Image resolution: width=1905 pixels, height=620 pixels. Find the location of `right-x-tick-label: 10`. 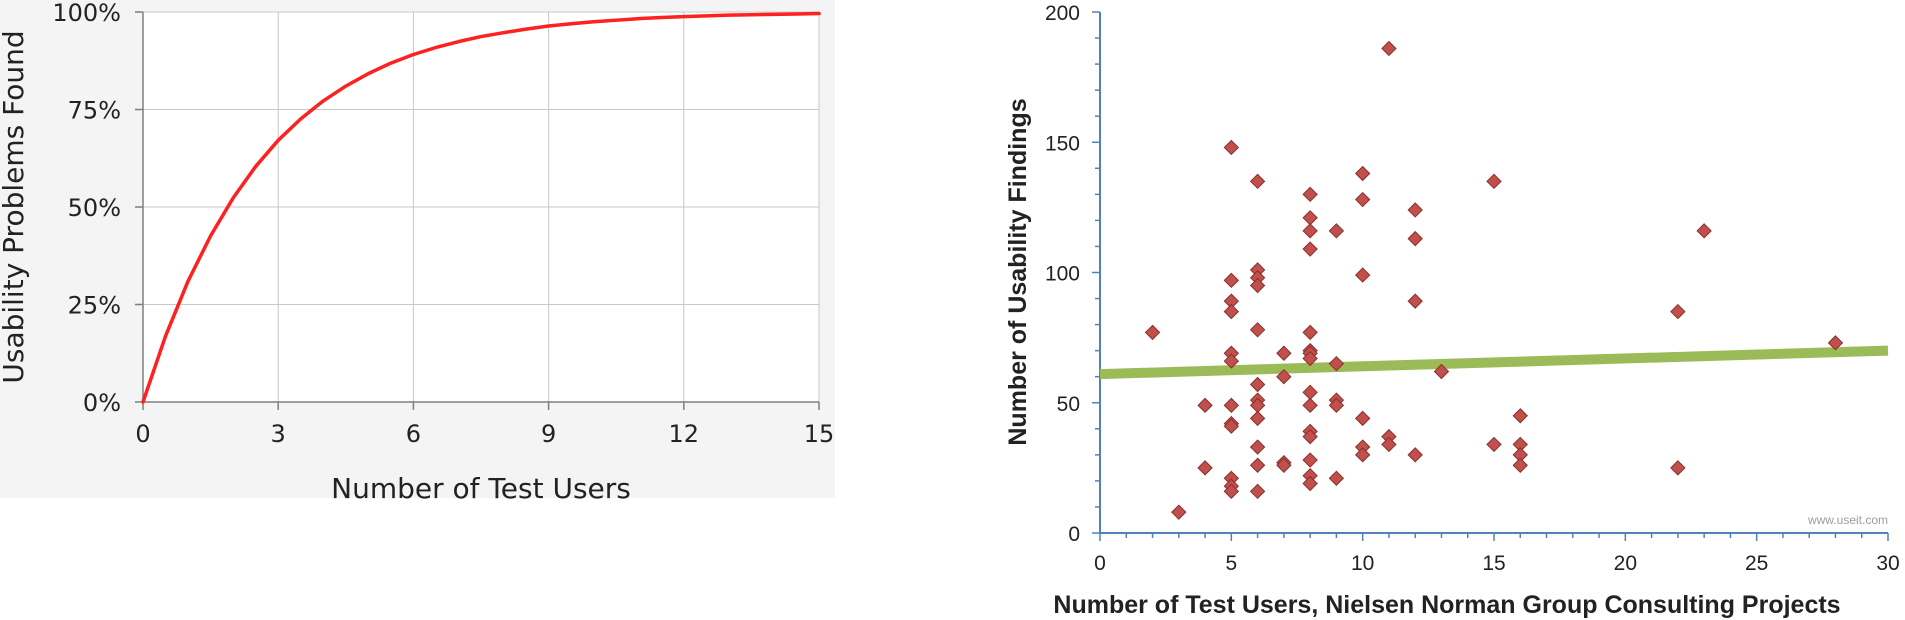

right-x-tick-label: 10 is located at coordinates (1362, 563).